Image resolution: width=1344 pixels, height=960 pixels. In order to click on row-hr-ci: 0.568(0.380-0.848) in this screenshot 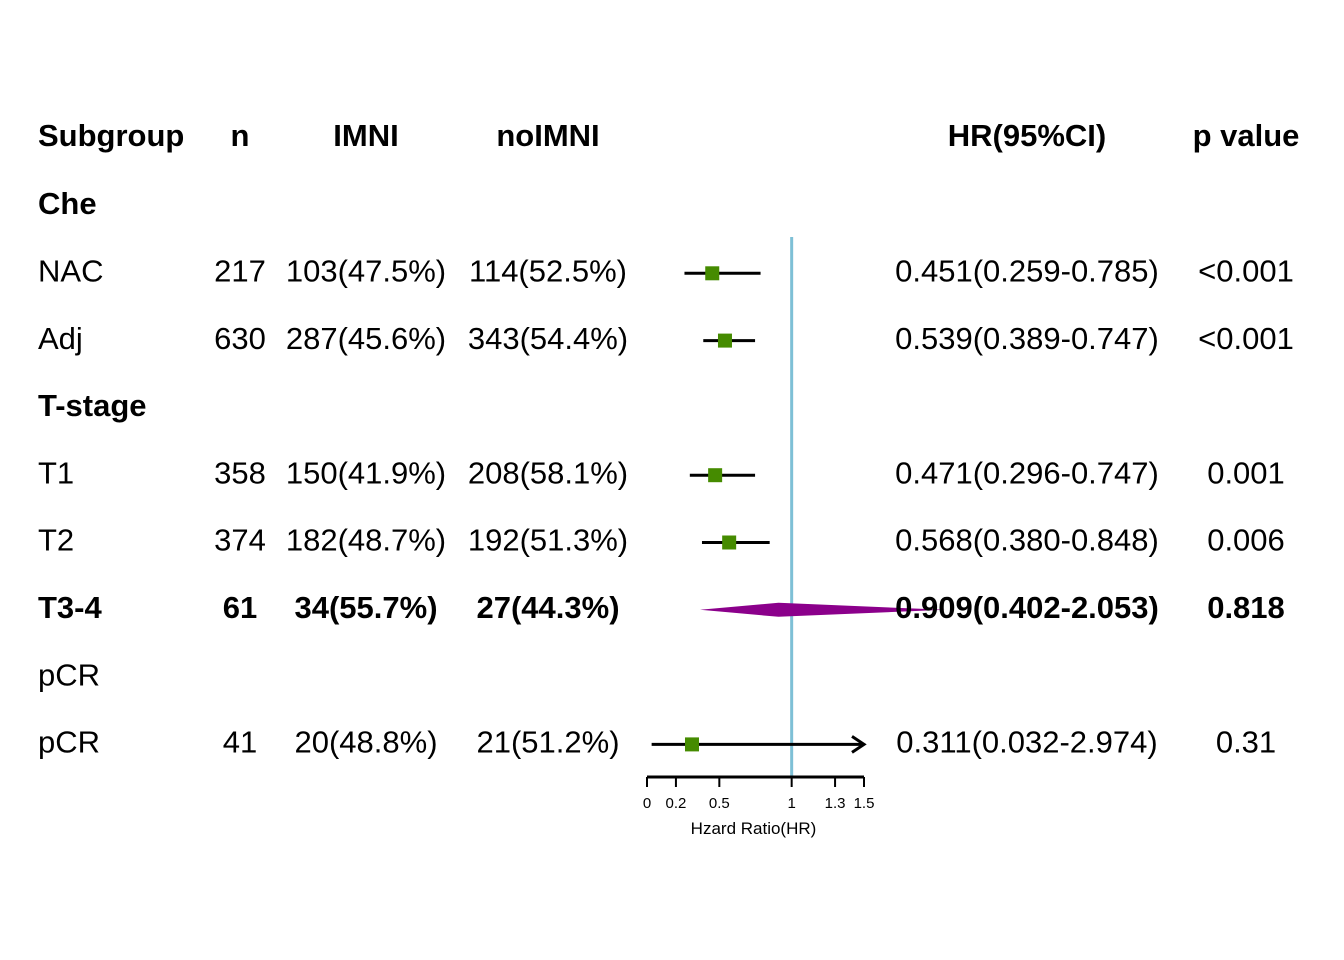, I will do `click(1027, 540)`.